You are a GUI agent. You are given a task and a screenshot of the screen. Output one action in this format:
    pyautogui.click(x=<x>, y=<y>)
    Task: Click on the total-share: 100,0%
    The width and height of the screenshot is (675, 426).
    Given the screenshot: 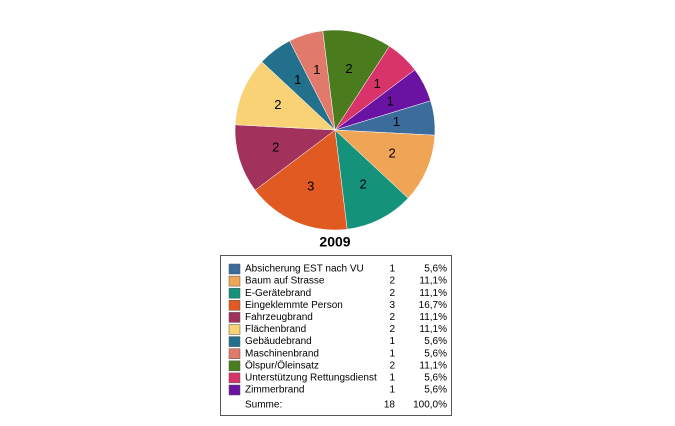 What is the action you would take?
    pyautogui.click(x=430, y=405)
    